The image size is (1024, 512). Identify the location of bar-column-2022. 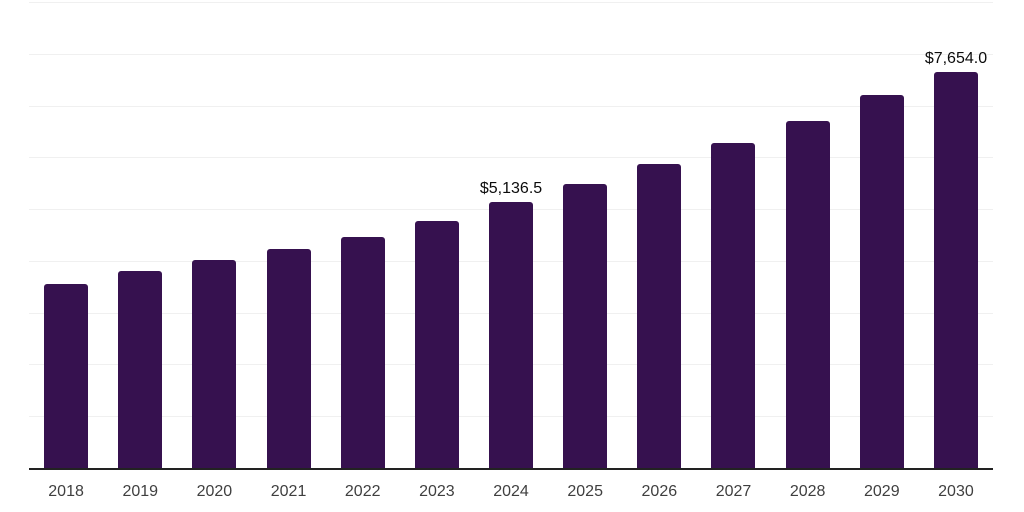
(363, 352).